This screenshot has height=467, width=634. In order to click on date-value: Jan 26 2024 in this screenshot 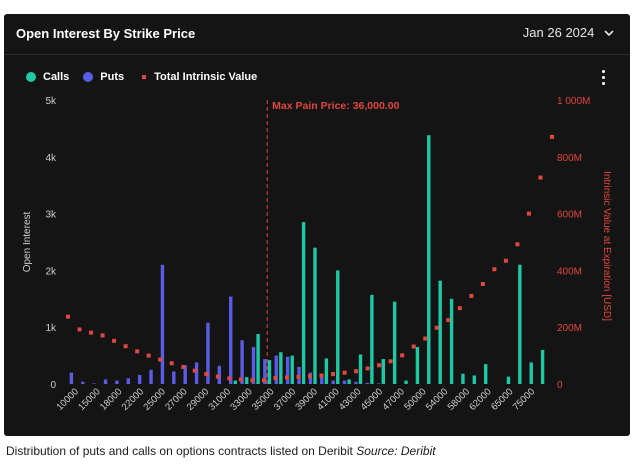, I will do `click(558, 32)`.